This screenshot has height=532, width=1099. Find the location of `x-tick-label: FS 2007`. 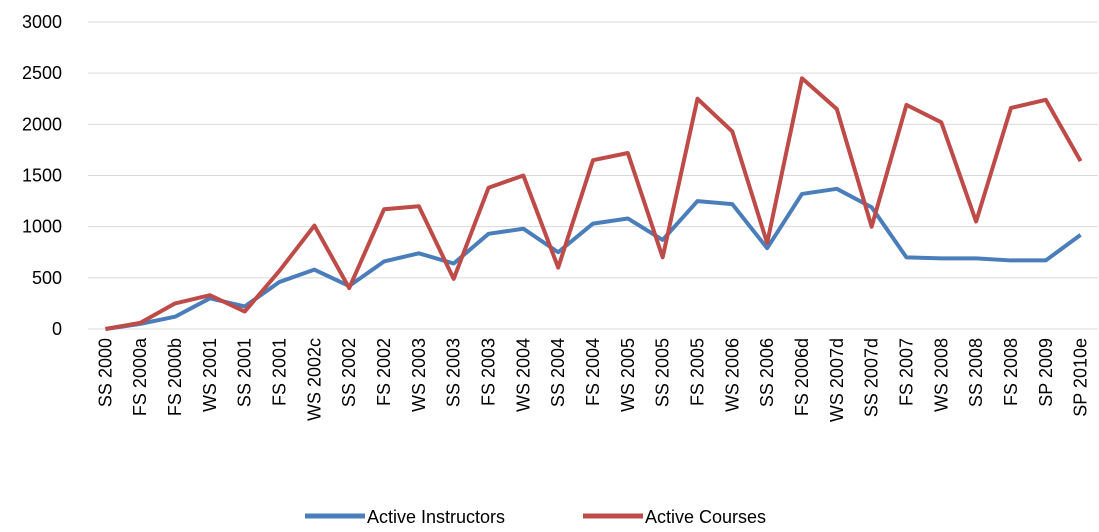

x-tick-label: FS 2007 is located at coordinates (906, 372).